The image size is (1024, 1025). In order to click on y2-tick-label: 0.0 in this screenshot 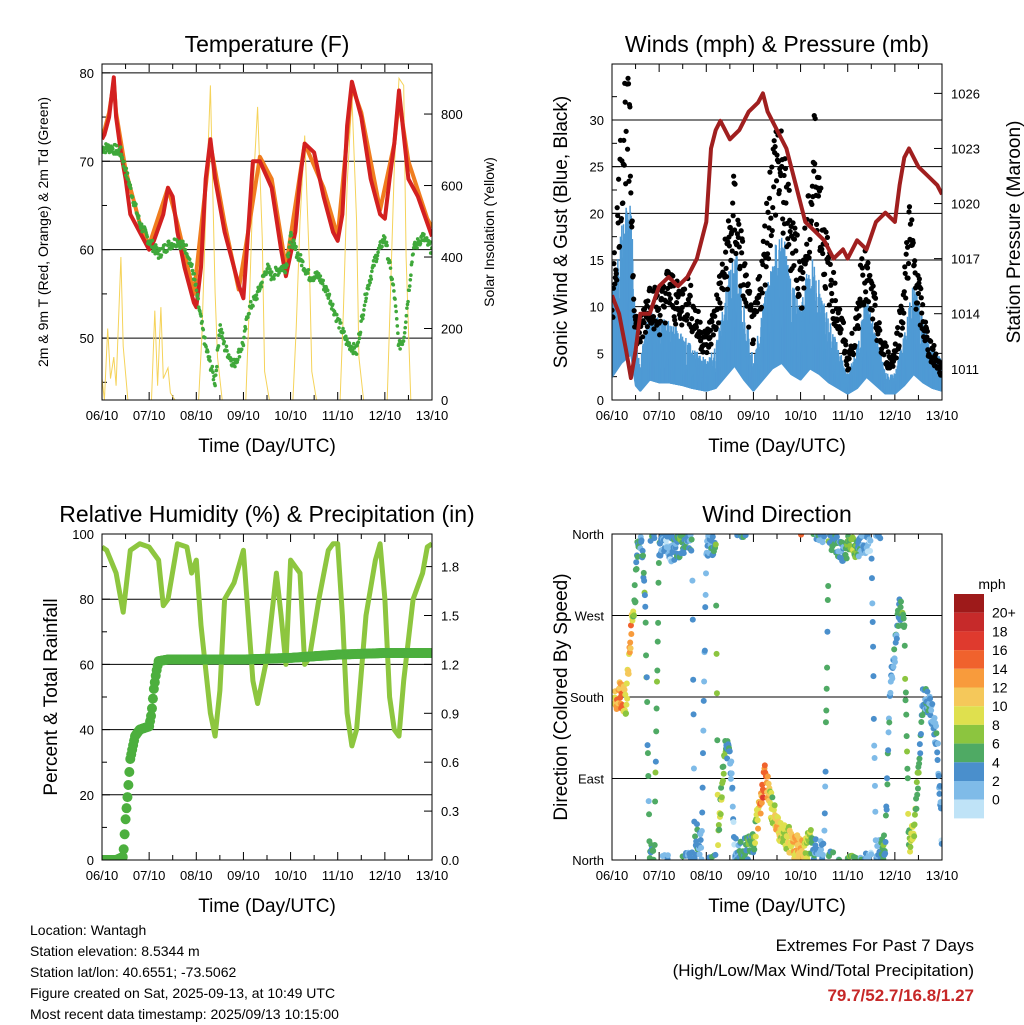, I will do `click(450, 860)`.